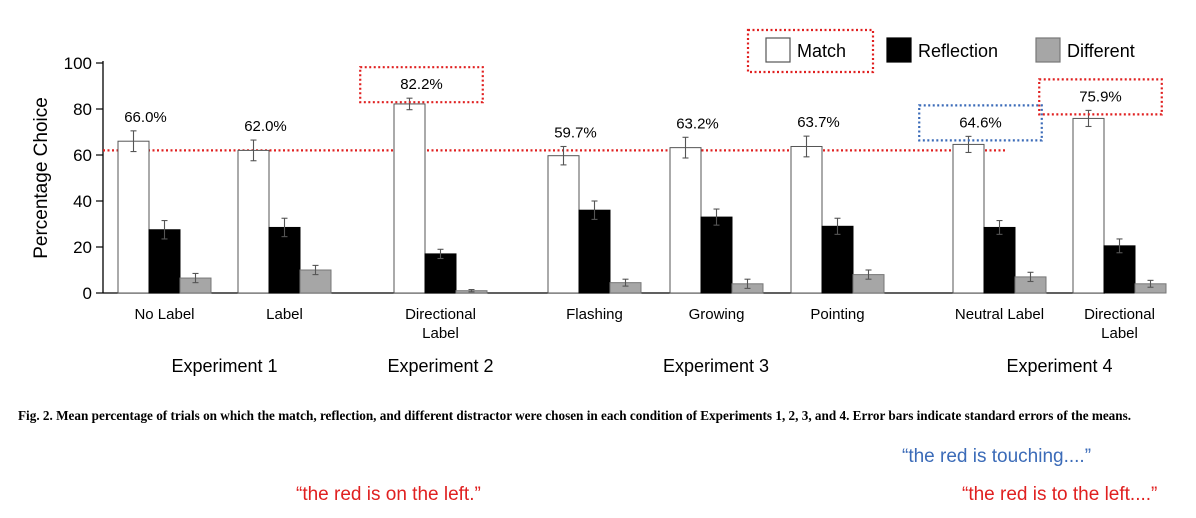 Image resolution: width=1196 pixels, height=518 pixels. I want to click on value-label: 63.7%, so click(818, 122).